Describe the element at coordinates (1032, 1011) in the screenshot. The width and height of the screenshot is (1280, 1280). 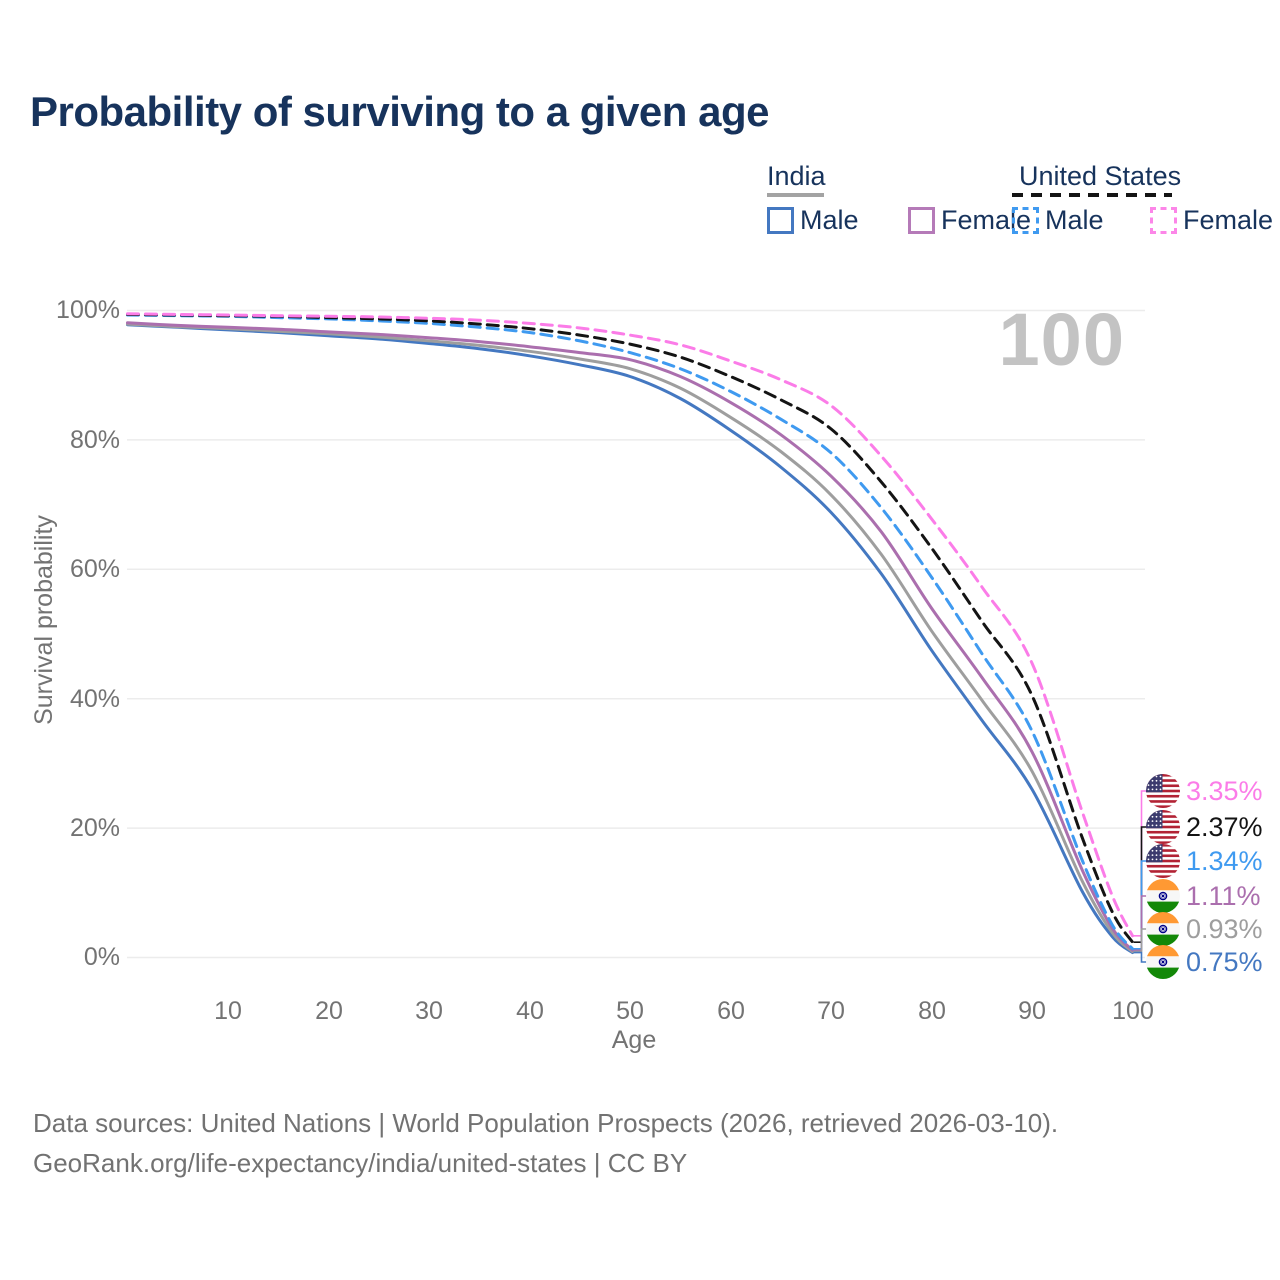
I see `x-tick-label-90: 90` at that location.